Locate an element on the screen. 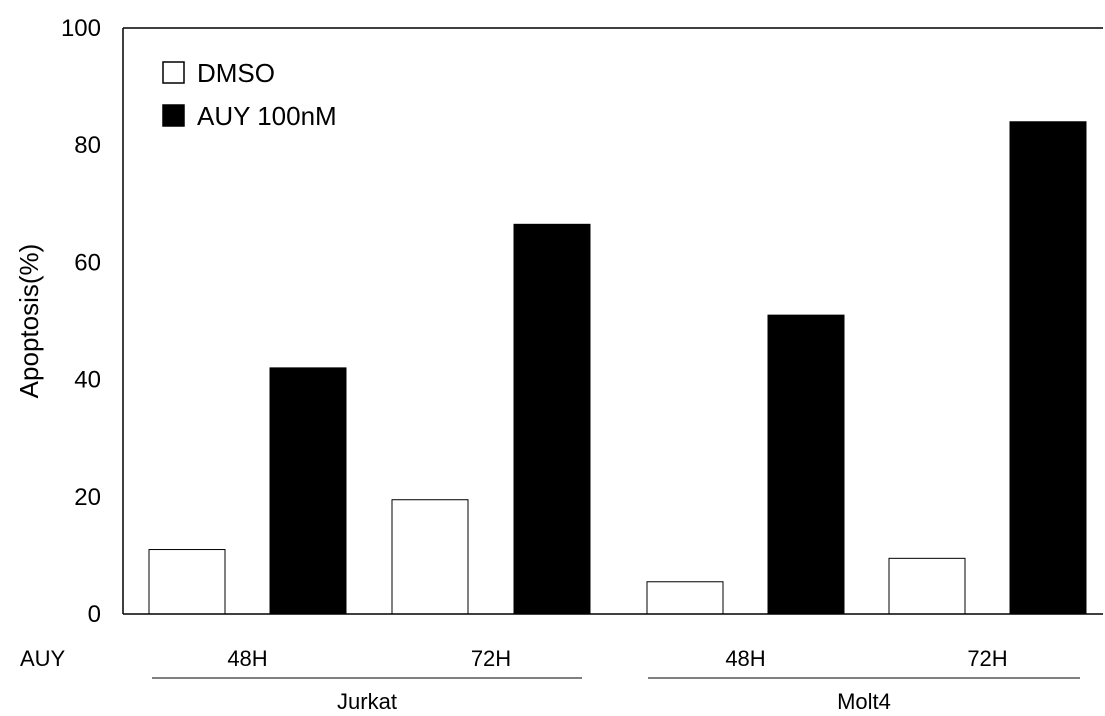  y-axis-ticks: 0 20 40 60 80 100 is located at coordinates (81, 321).